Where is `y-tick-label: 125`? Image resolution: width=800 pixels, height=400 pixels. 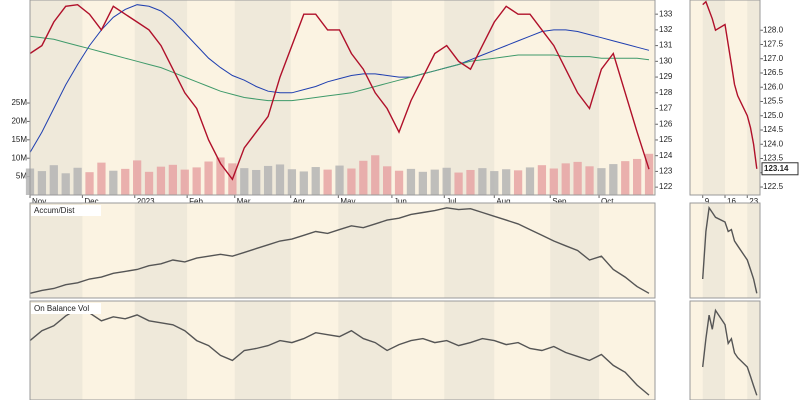
y-tick-label: 125 is located at coordinates (666, 139).